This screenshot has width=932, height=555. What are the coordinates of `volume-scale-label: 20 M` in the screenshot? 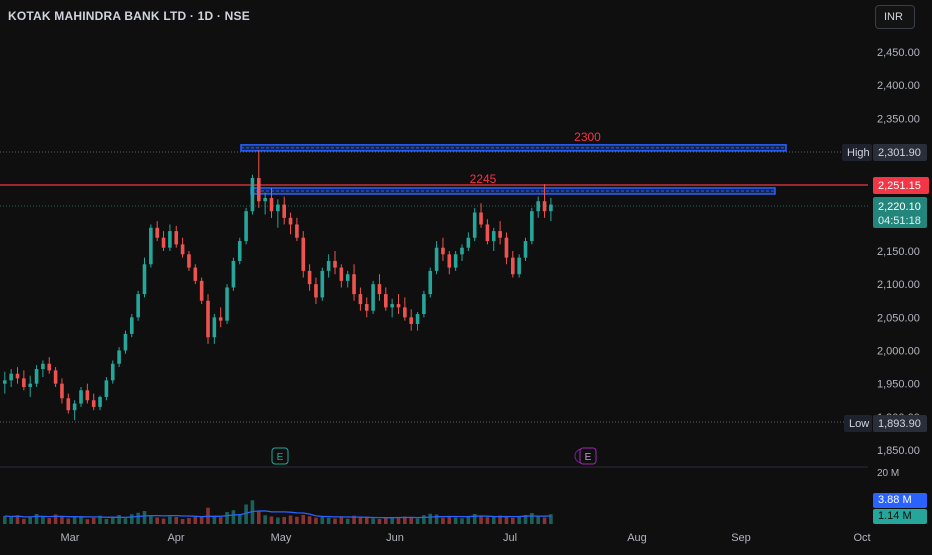 It's located at (888, 473).